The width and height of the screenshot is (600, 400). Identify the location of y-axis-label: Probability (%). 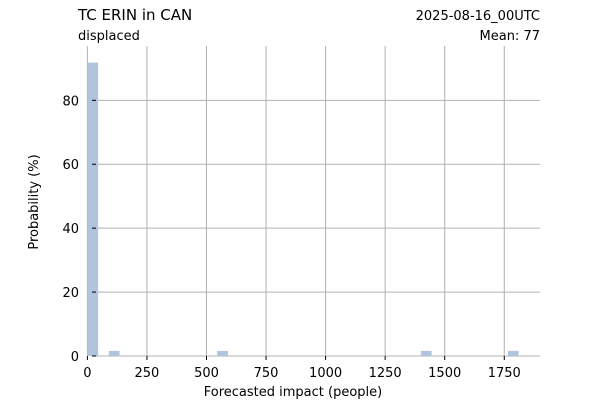
(34, 201).